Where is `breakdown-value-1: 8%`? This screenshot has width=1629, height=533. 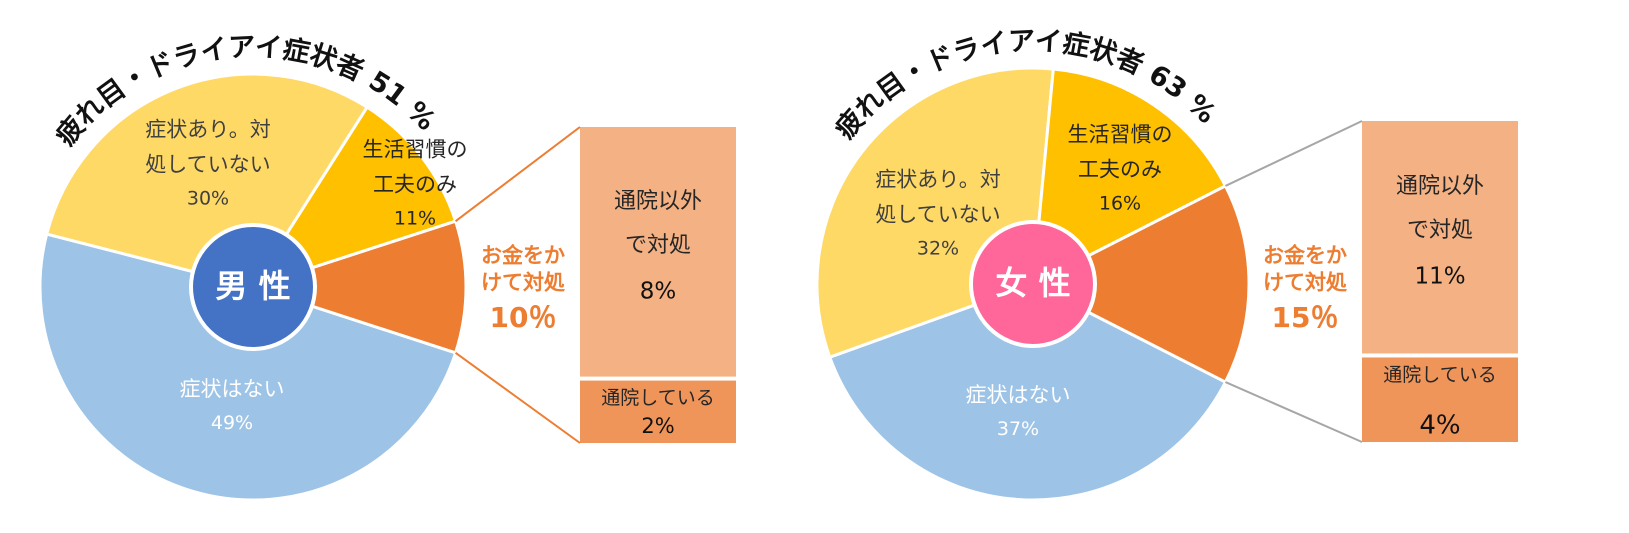
breakdown-value-1: 8% is located at coordinates (658, 291).